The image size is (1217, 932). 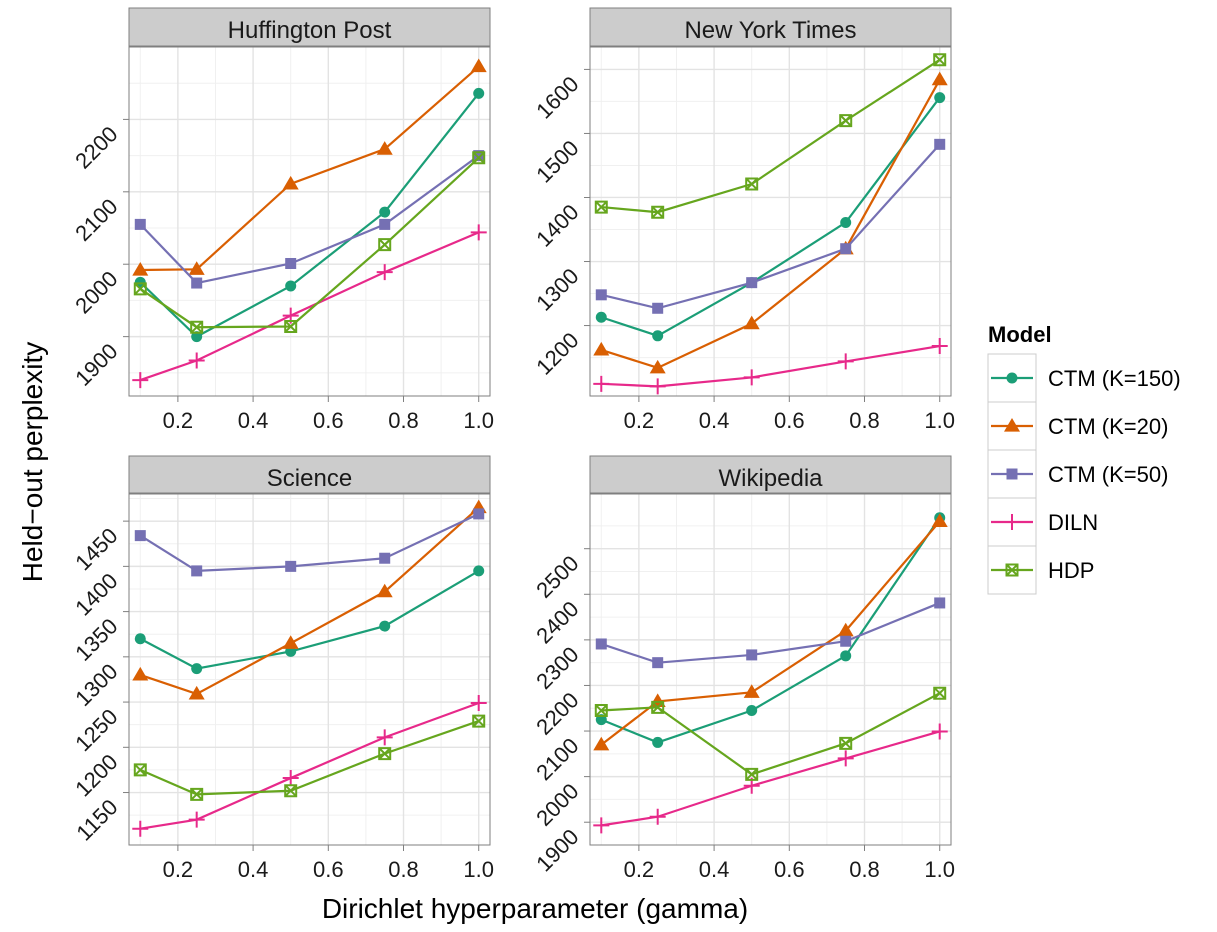 I want to click on legend-item-ctm-k-150: CTM (K=150), so click(x=1084, y=378).